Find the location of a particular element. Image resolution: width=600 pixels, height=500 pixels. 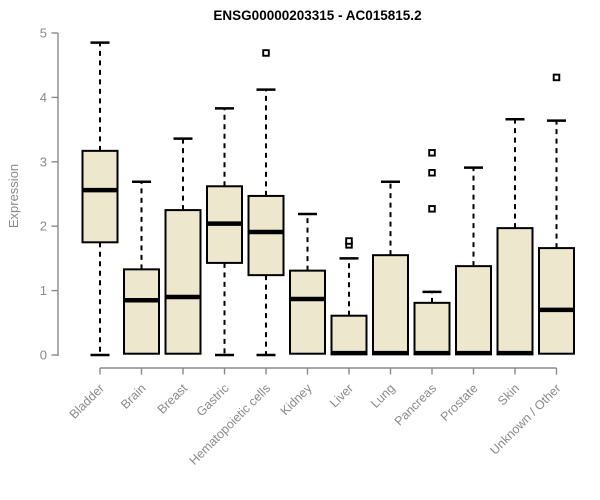

outlier-point-liver is located at coordinates (349, 241).